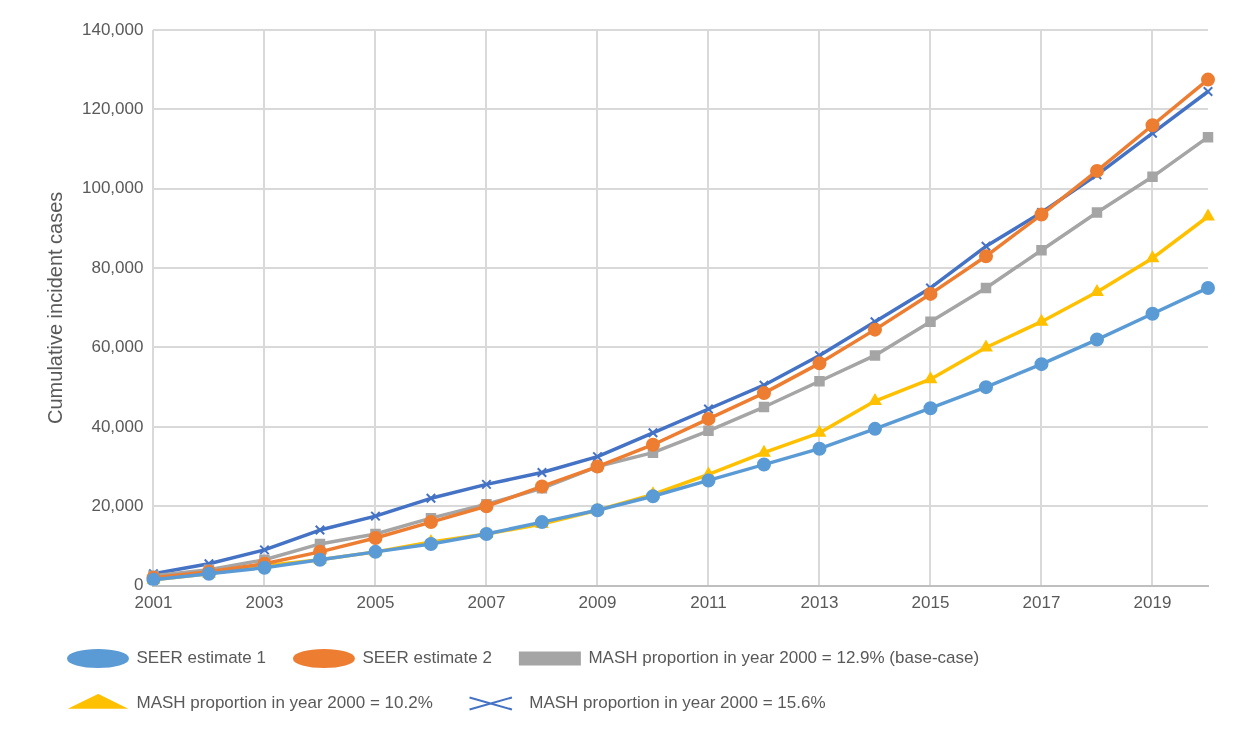  What do you see at coordinates (117, 505) in the screenshot?
I see `y-tick-label: 20,000` at bounding box center [117, 505].